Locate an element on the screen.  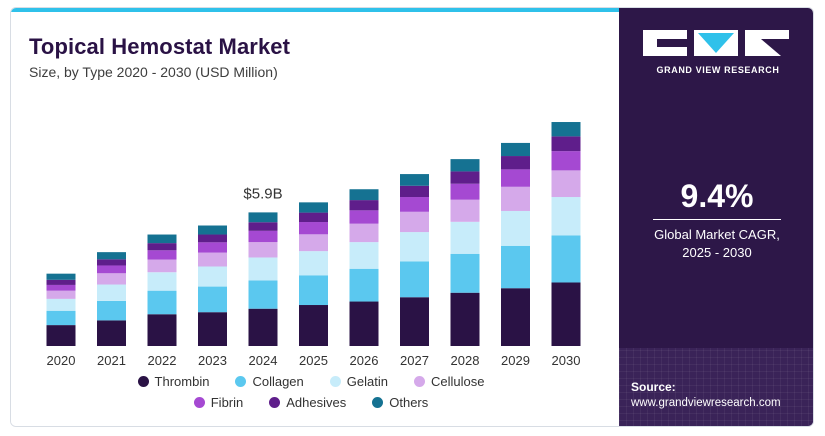
bar-segment-collagen-2030 is located at coordinates (566, 259).